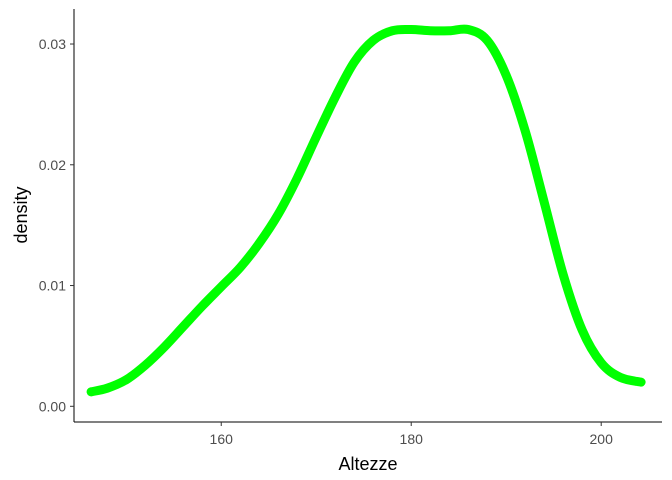 The image size is (672, 480). I want to click on y-axis-ticks: 0.00 0.01 0.02 0.03, so click(56, 225).